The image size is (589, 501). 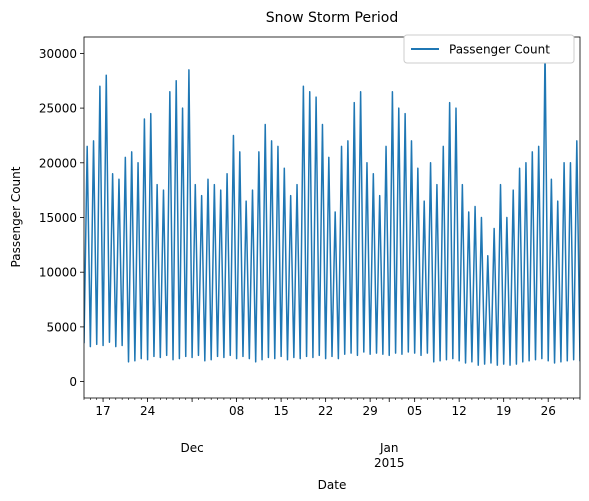 I want to click on y-tick-label: 10000, so click(x=58, y=273).